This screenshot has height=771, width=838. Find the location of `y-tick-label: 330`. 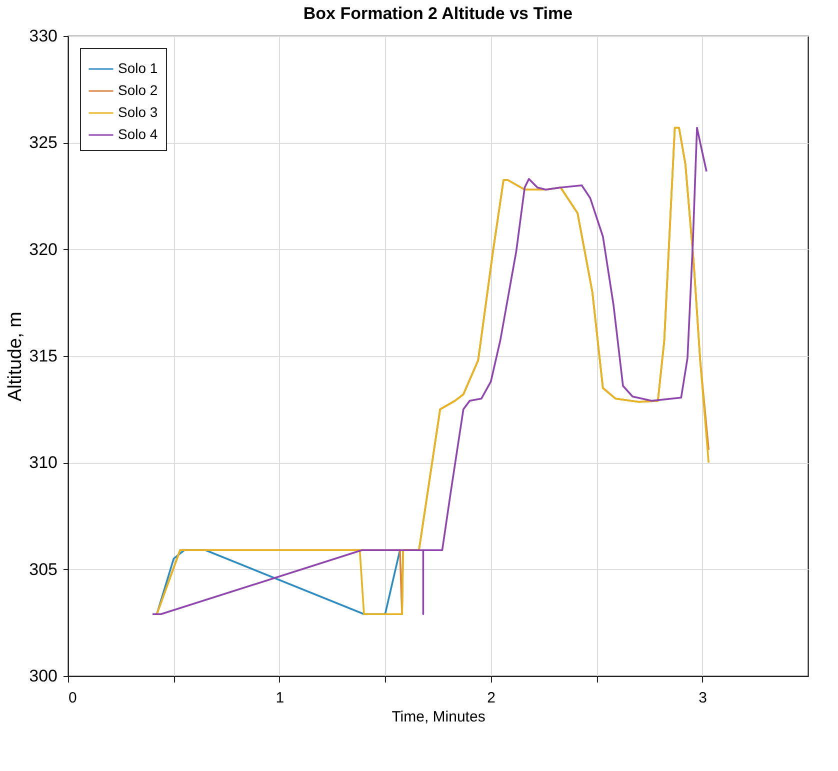

y-tick-label: 330 is located at coordinates (43, 36).